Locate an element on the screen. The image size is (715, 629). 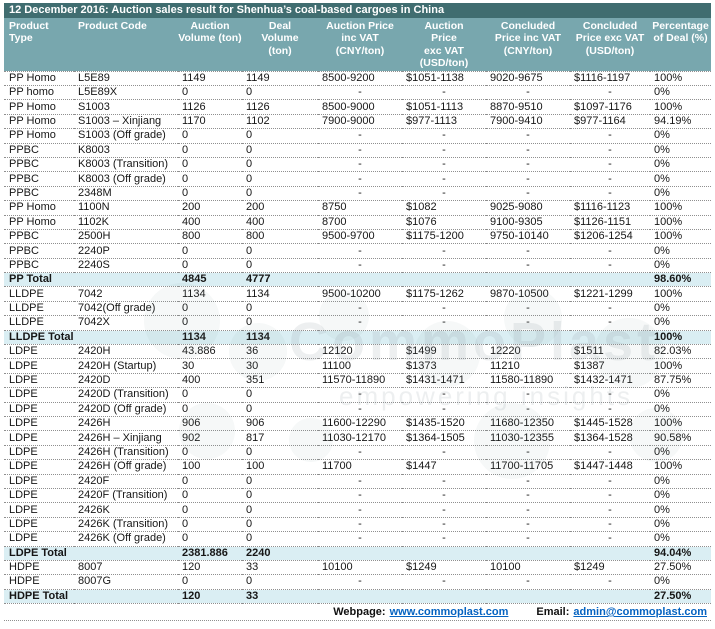
table-row: LDPE 2426K 0 0- - - -0% is located at coordinates (357, 510).